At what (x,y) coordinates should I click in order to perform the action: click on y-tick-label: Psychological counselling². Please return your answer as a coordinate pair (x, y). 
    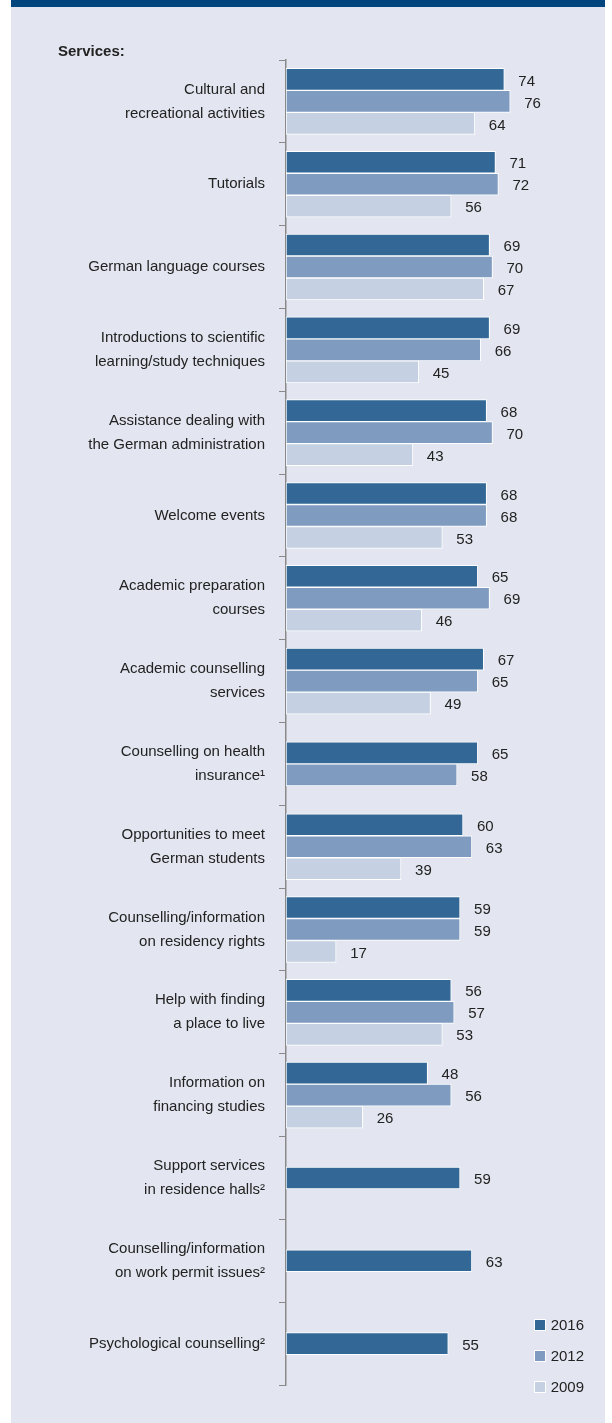
    Looking at the image, I should click on (177, 1342).